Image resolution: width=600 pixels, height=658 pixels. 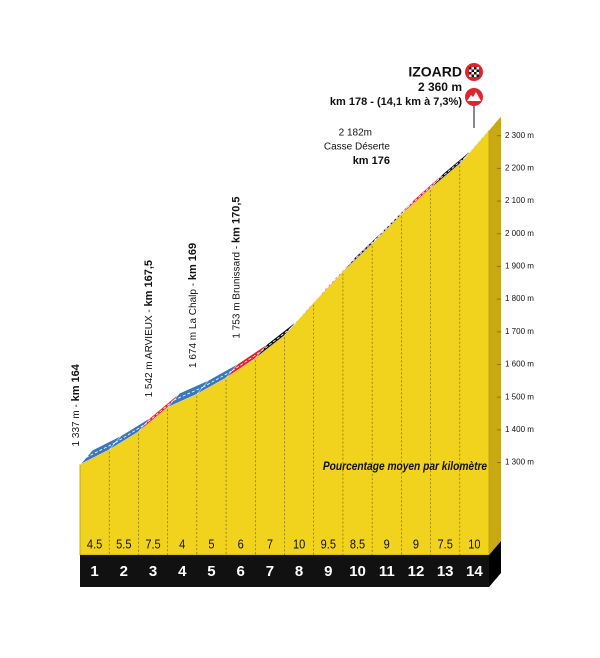 I want to click on km-label: 13, so click(x=445, y=571).